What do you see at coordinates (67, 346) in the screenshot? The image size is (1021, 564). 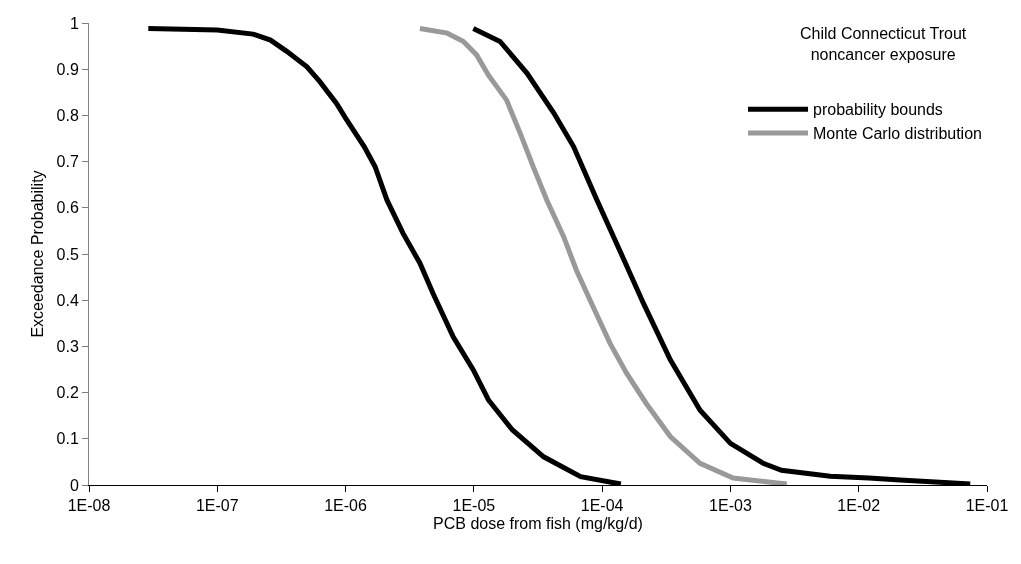 I see `y-tick-label: 0.3` at bounding box center [67, 346].